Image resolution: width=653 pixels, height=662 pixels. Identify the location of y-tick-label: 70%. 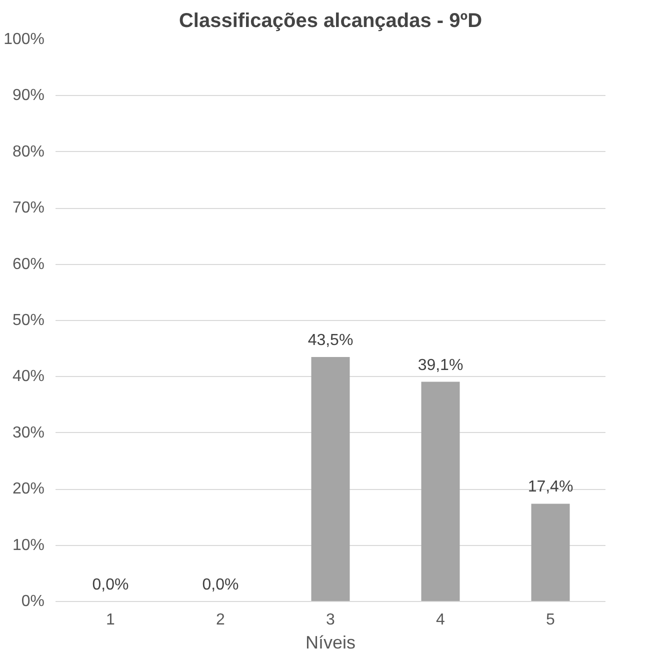
(28, 208).